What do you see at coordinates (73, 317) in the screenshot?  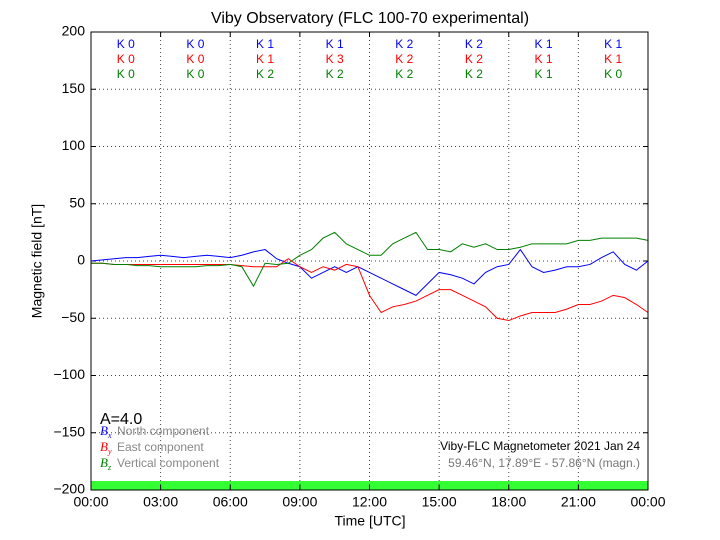 I see `y-tick-label: −50` at bounding box center [73, 317].